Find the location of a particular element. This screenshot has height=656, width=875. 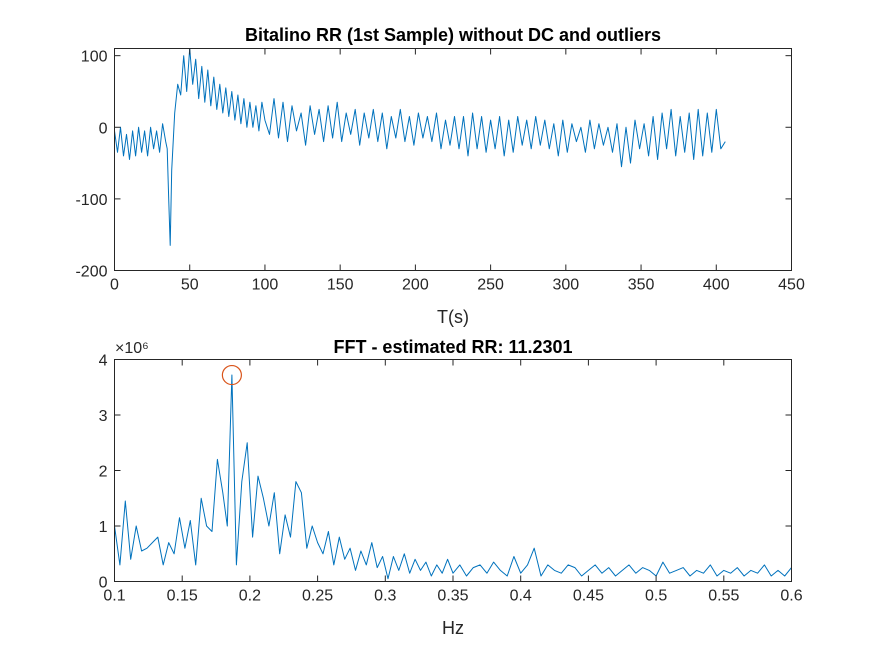

y-tick-label: -100 is located at coordinates (91, 200).